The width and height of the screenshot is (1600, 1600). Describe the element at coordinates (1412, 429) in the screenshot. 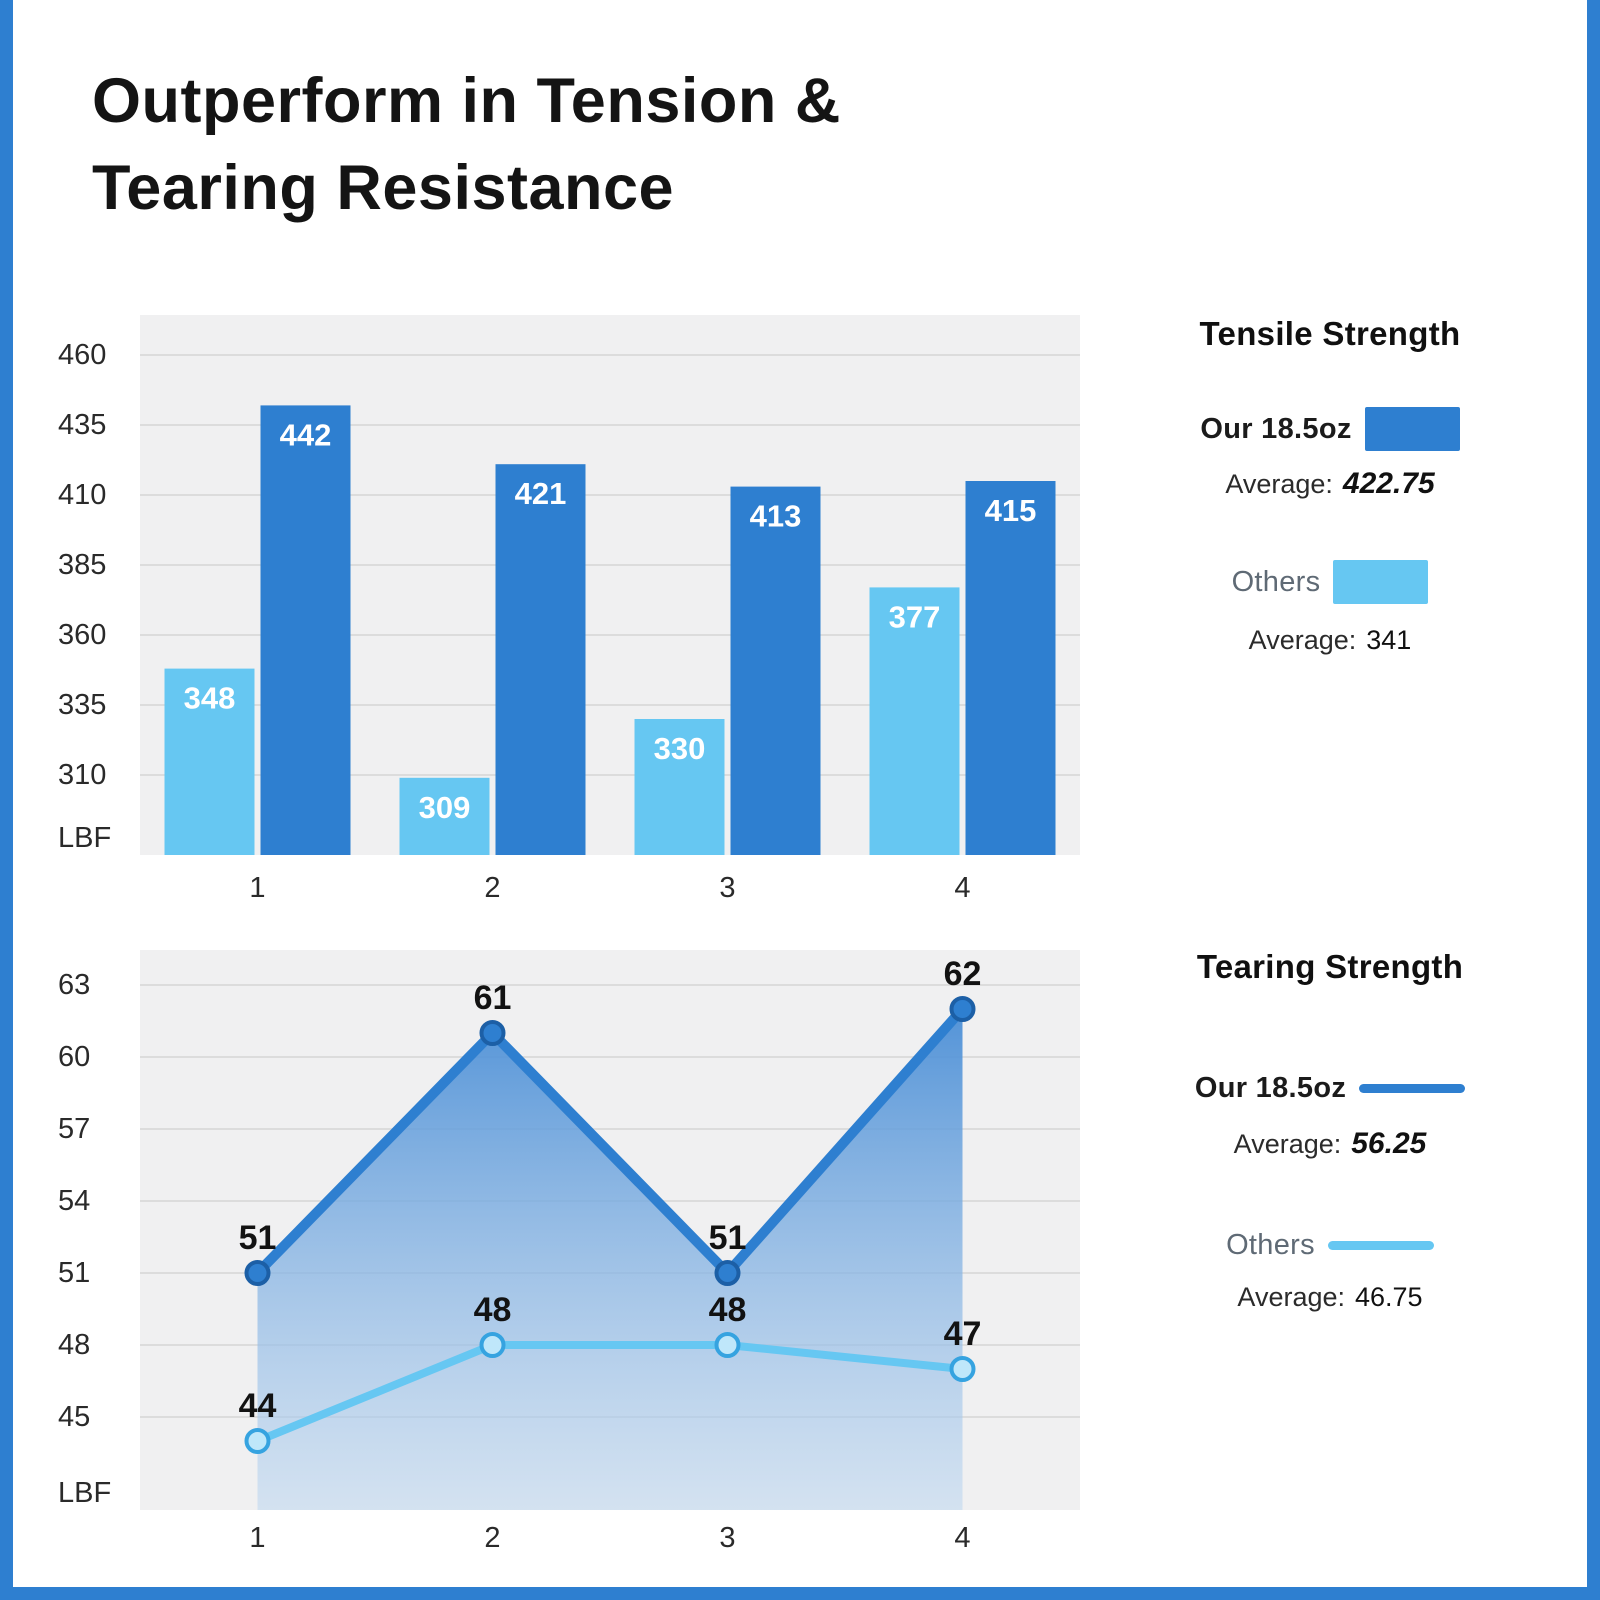

I see `tensile-our-swatch` at that location.